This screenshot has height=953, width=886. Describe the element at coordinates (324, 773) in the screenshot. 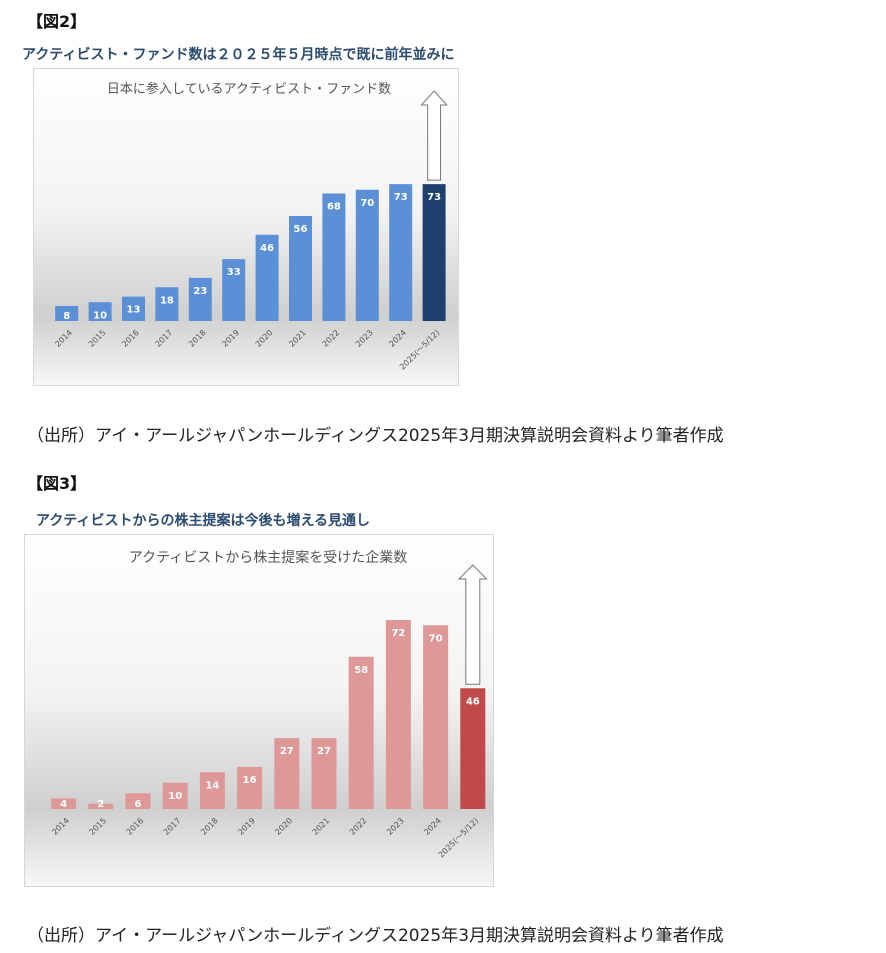

I see `proposal-bar-2021` at that location.